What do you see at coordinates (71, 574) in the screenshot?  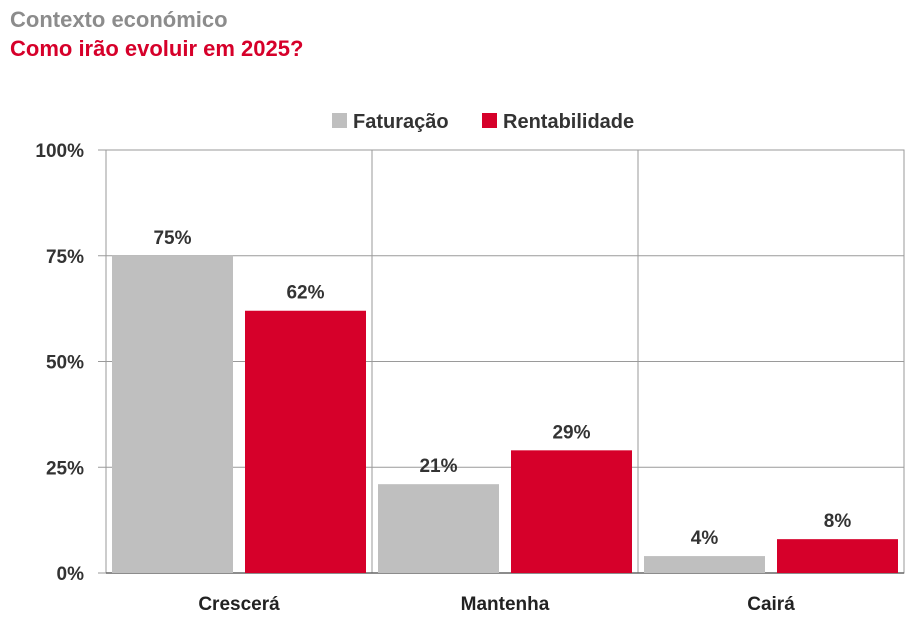 I see `y-tick-label: 0%` at bounding box center [71, 574].